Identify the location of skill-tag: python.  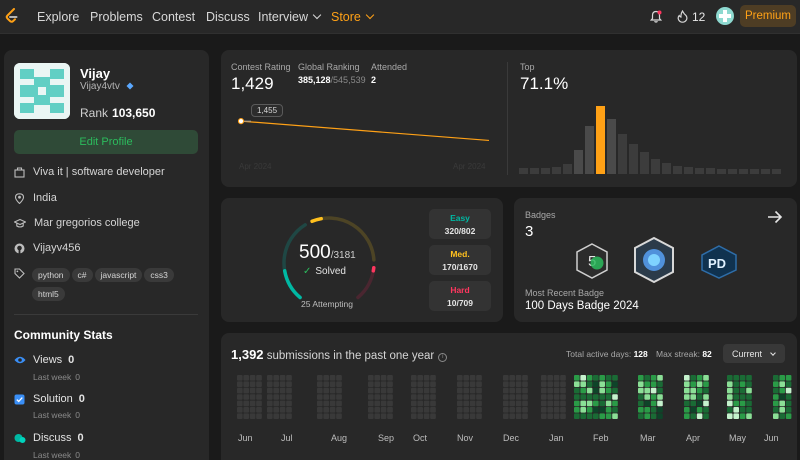
(51, 275).